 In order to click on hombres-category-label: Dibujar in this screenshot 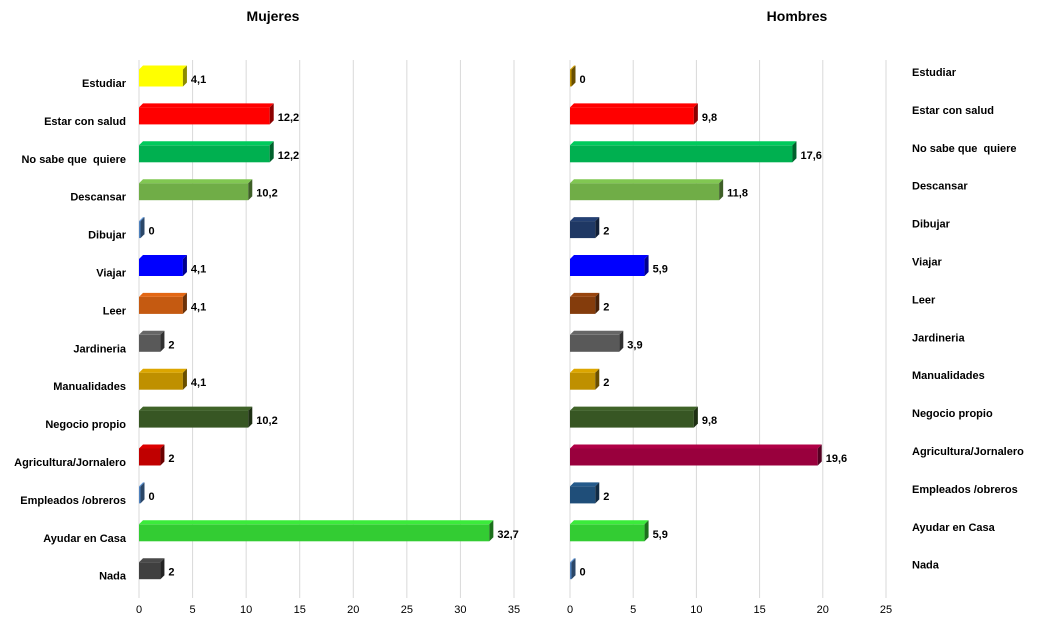, I will do `click(931, 225)`.